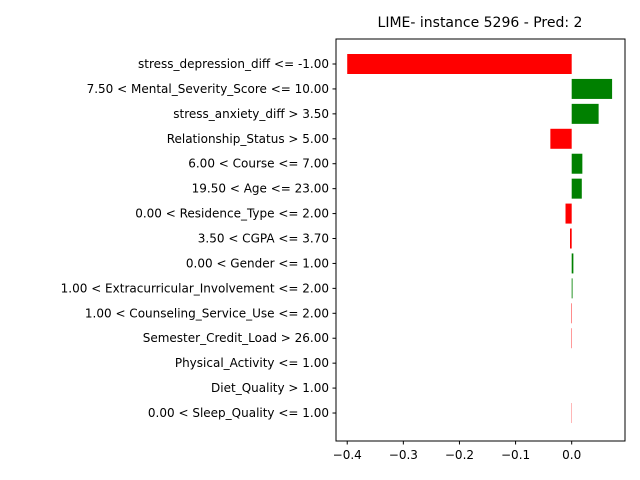 This screenshot has width=640, height=480. What do you see at coordinates (248, 139) in the screenshot?
I see `y-tick-label-3: Relationship_Status > 5.00` at bounding box center [248, 139].